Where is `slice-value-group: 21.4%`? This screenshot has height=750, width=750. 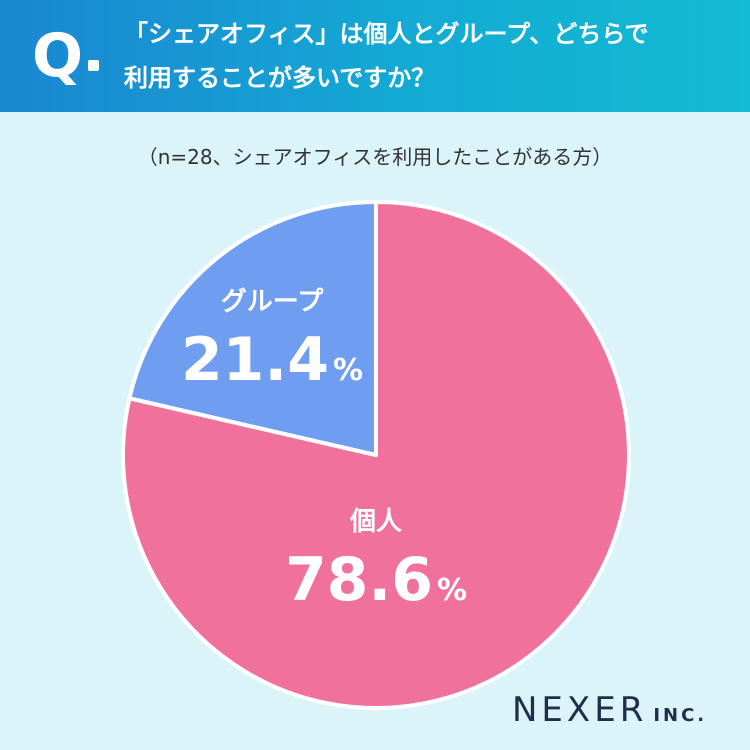
slice-value-group: 21.4% is located at coordinates (272, 360).